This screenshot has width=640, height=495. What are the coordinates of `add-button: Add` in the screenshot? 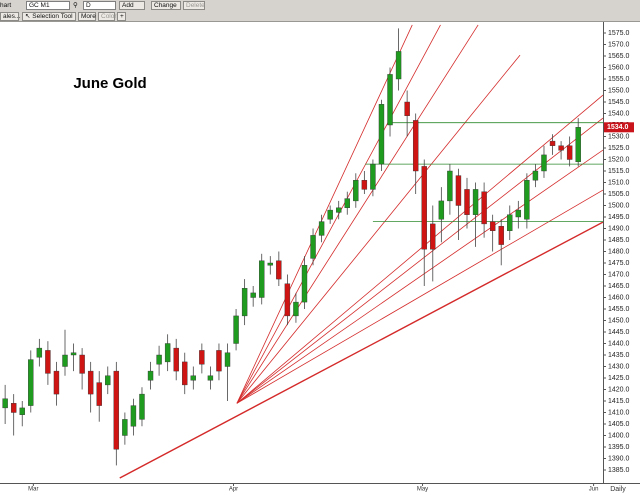 It's located at (132, 5).